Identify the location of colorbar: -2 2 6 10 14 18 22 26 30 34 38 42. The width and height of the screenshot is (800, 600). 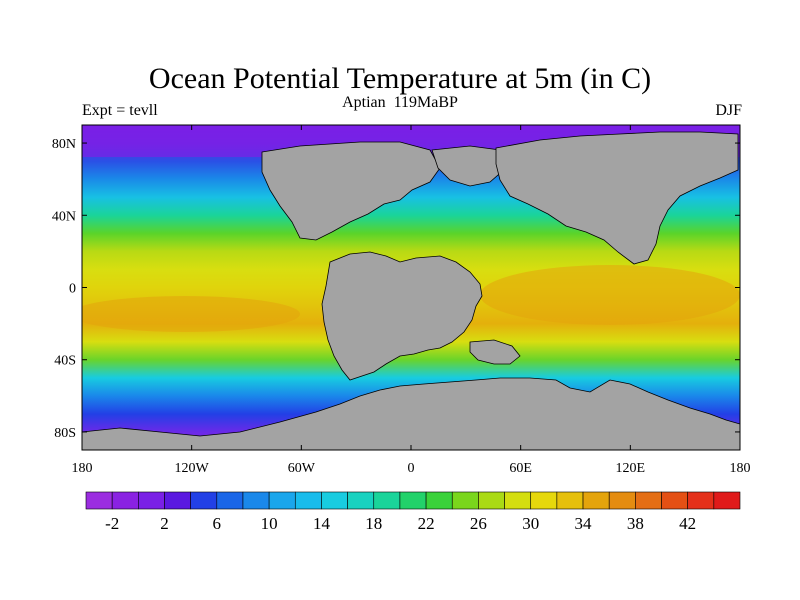
(413, 512).